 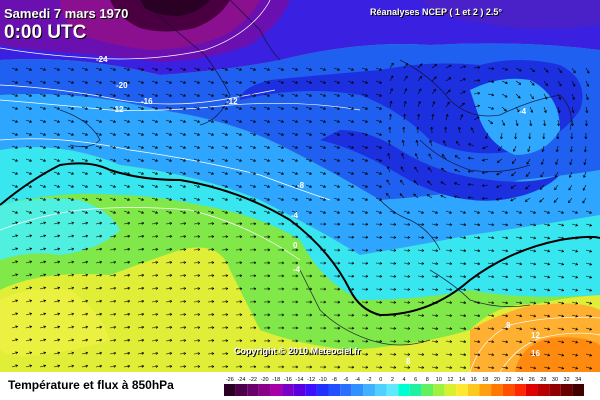 I want to click on scale-swatch, so click(x=555, y=390).